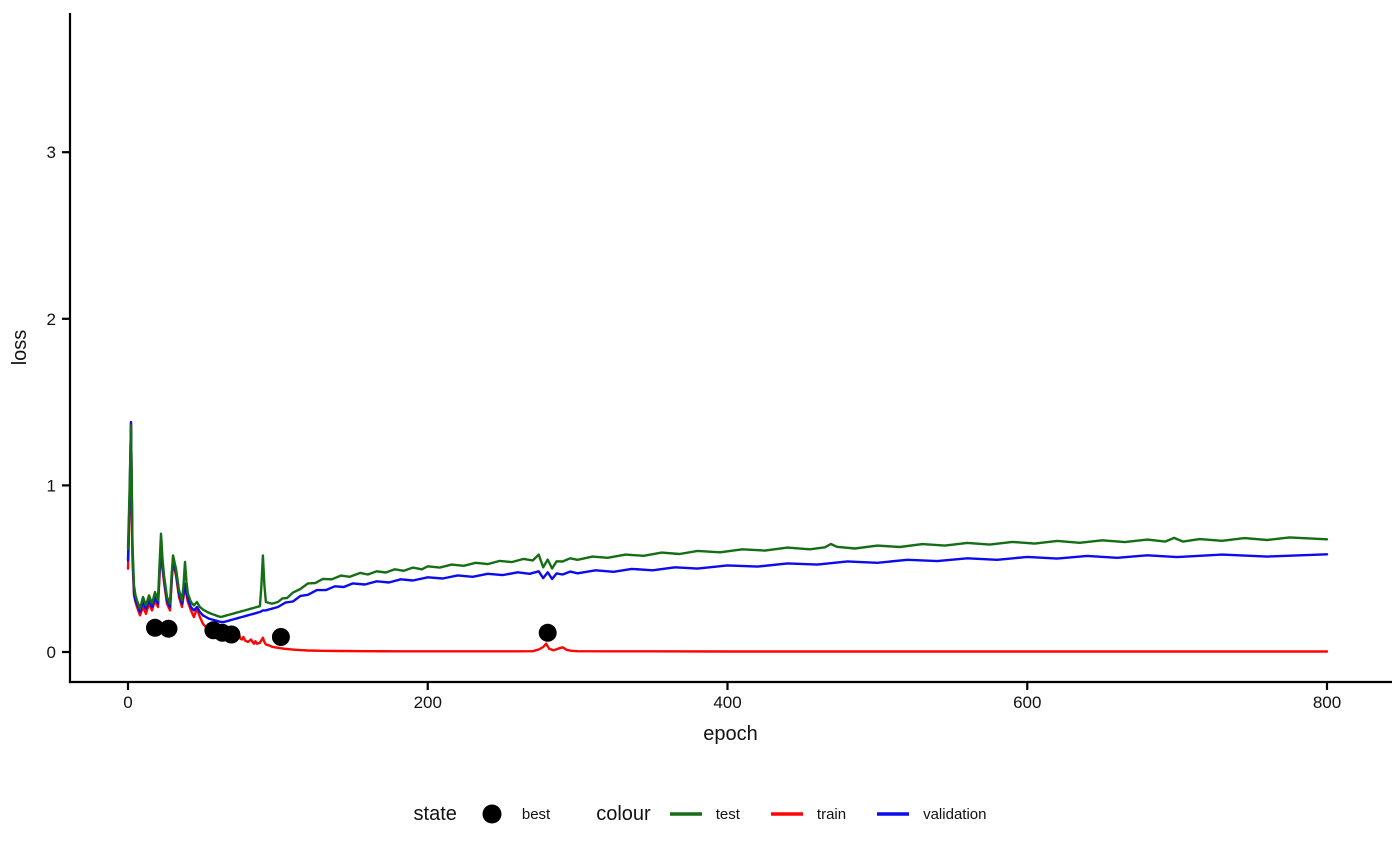 Image resolution: width=1400 pixels, height=865 pixels. What do you see at coordinates (492, 814) in the screenshot?
I see `best-dot-icon` at bounding box center [492, 814].